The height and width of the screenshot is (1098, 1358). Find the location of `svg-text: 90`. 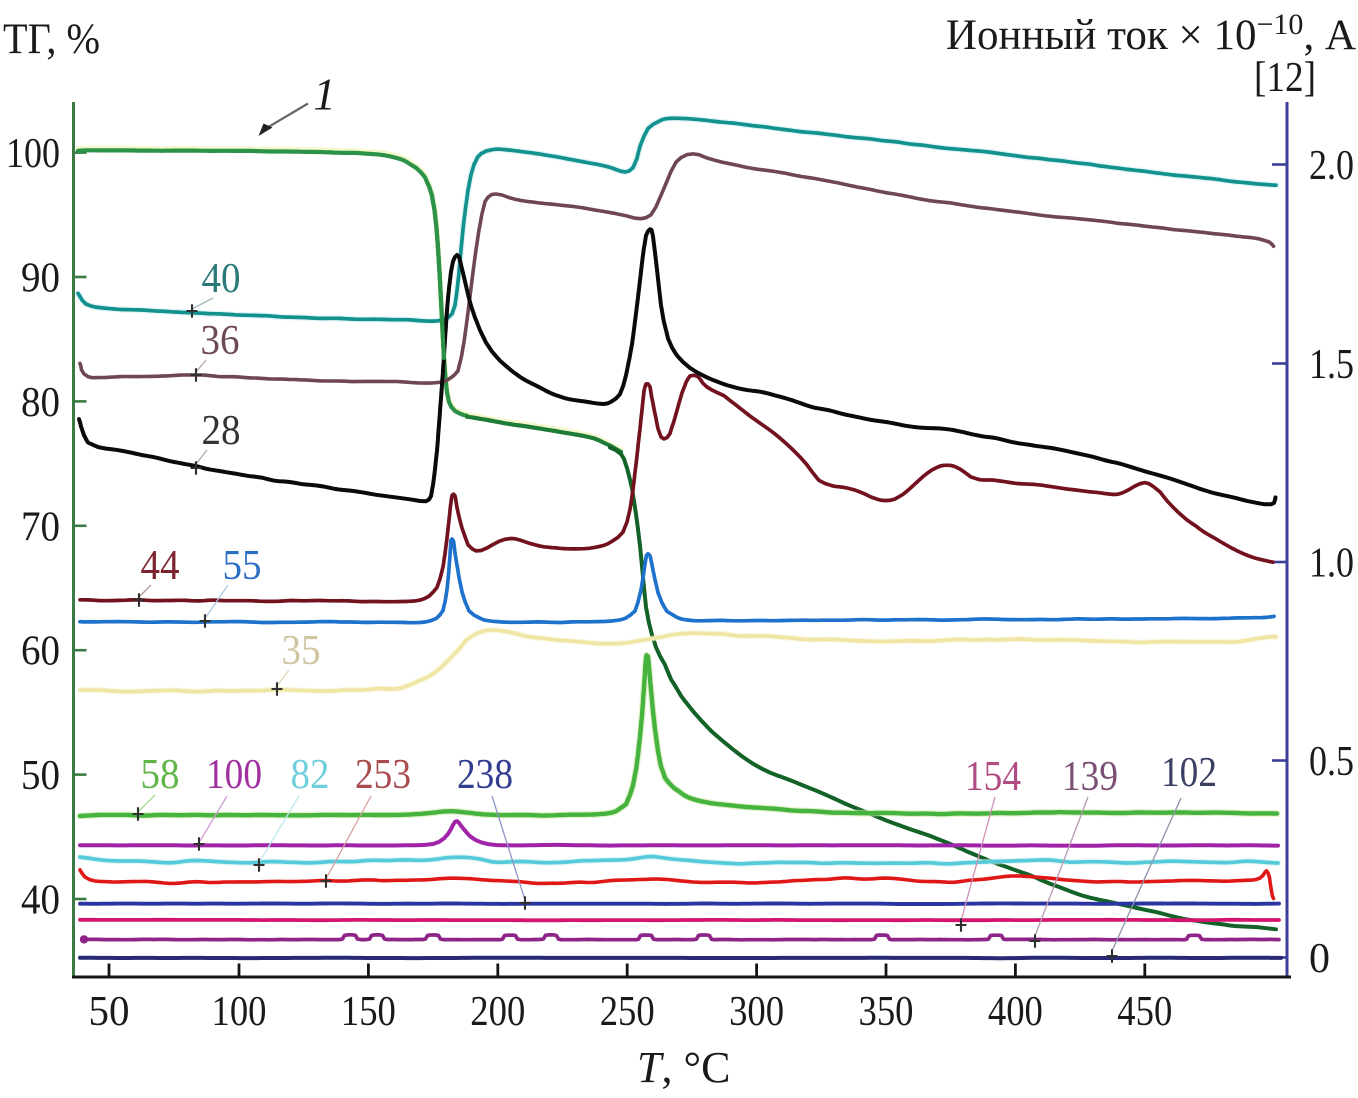

svg-text: 90 is located at coordinates (40, 279).